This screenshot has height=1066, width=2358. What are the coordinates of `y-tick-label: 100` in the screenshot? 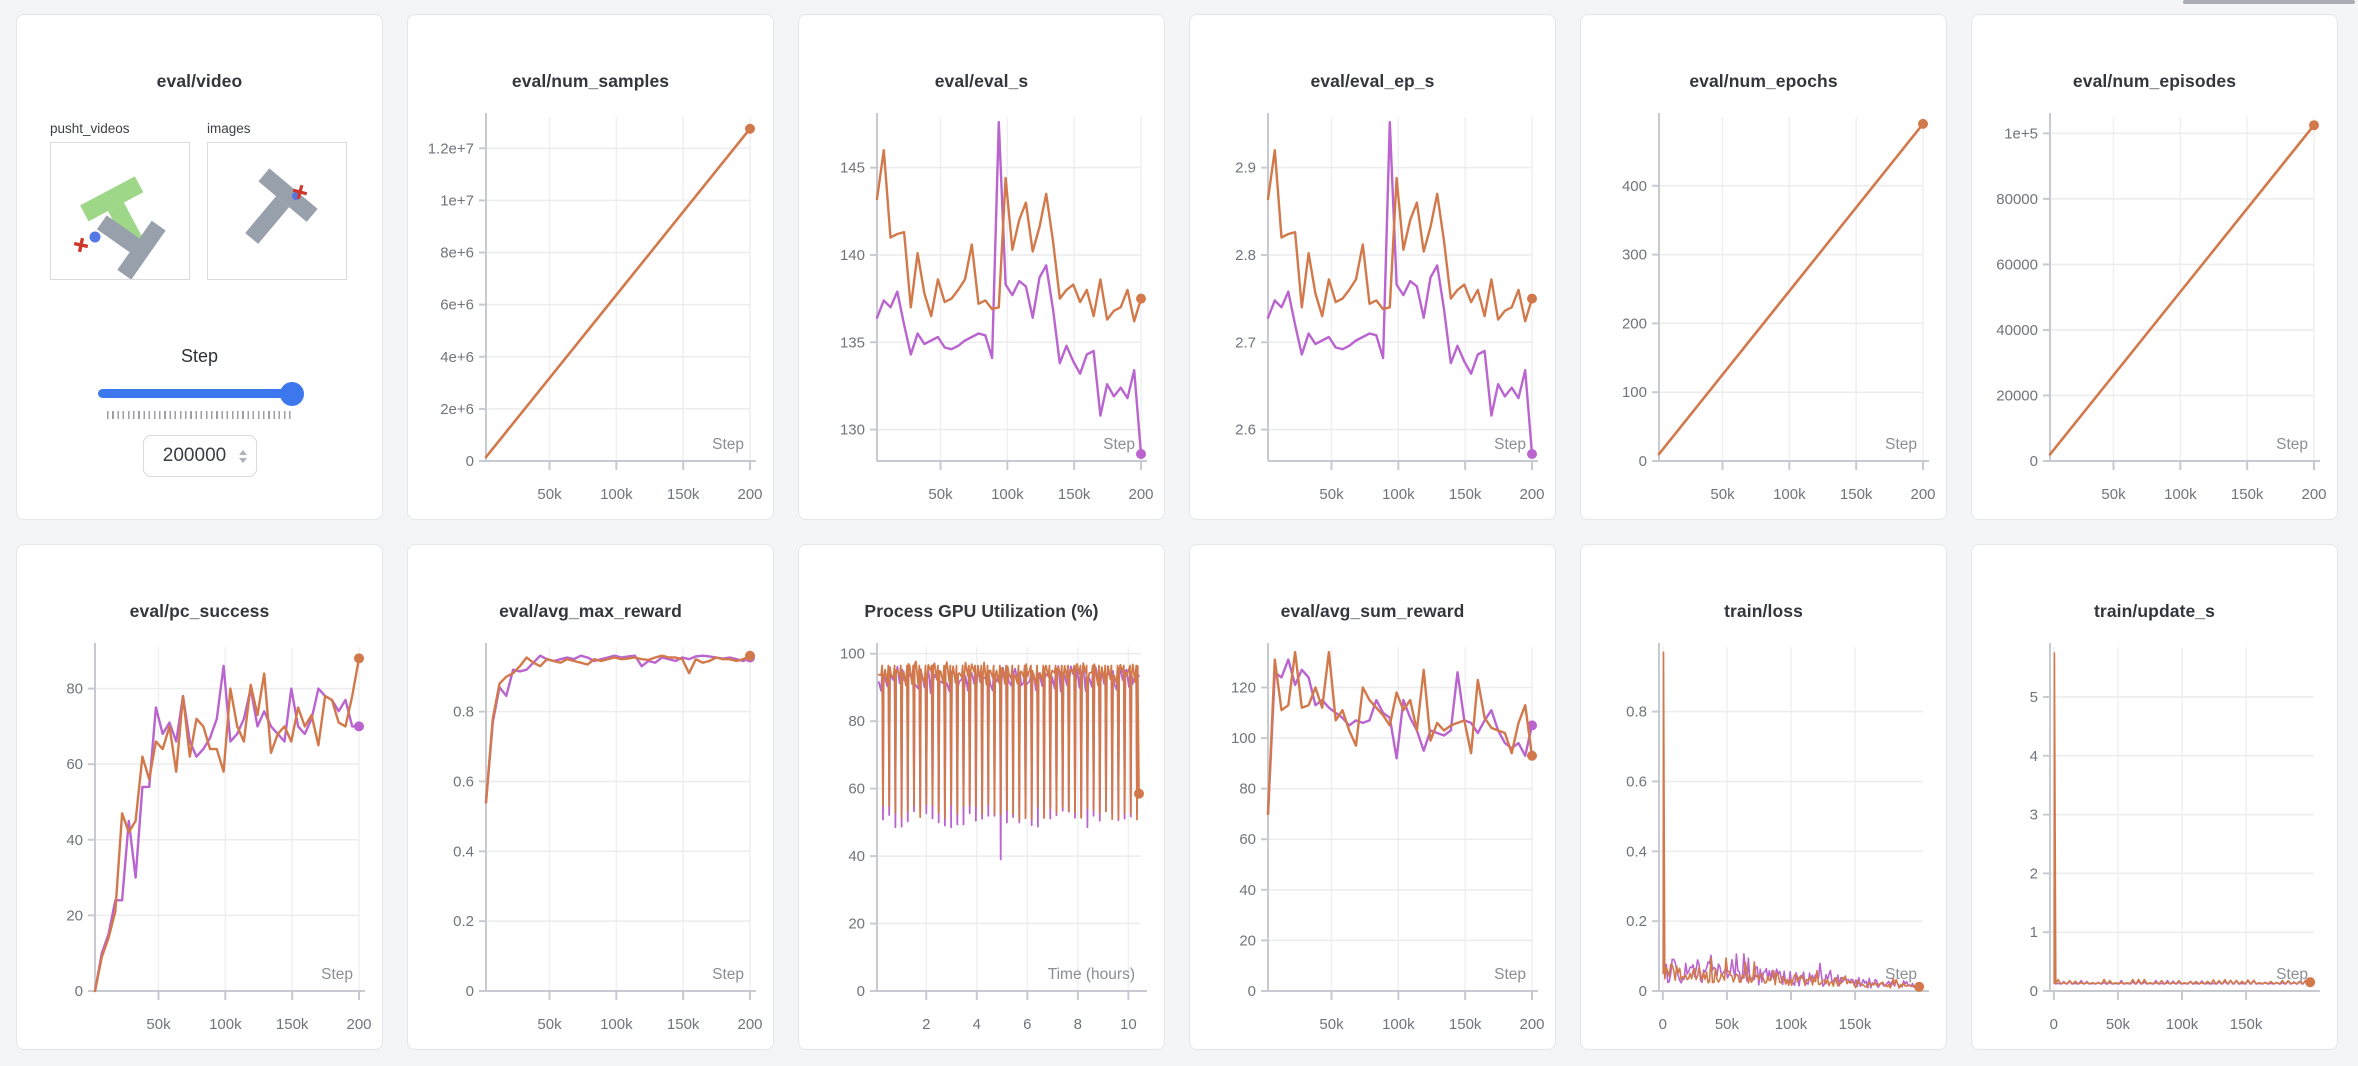 It's located at (852, 654).